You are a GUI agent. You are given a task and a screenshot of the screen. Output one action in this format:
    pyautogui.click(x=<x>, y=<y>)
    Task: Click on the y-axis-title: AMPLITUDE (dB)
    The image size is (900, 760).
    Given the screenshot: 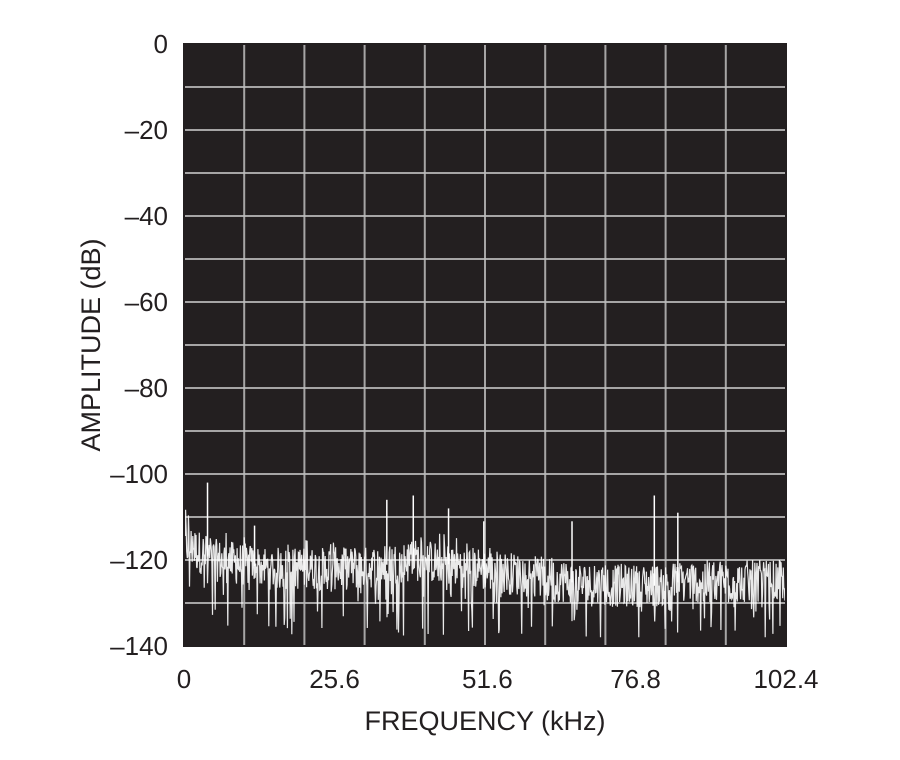 What is the action you would take?
    pyautogui.click(x=91, y=344)
    